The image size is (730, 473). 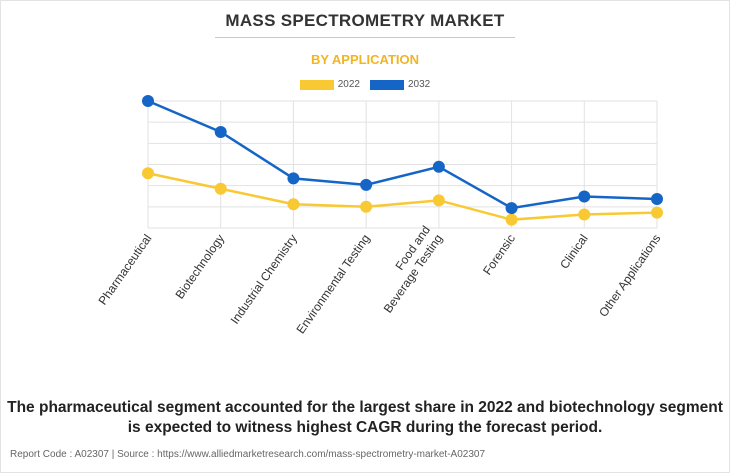 What do you see at coordinates (316, 84) in the screenshot?
I see `legend-swatch-2022` at bounding box center [316, 84].